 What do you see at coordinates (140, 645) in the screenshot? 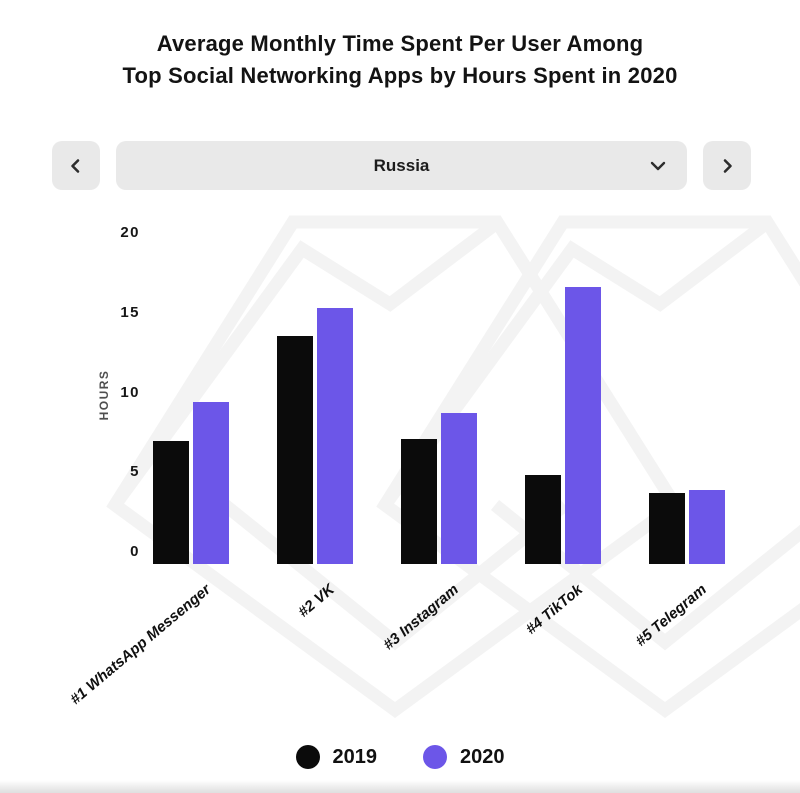
I see `x-axis-category-label: #1 WhatsApp Messenger` at bounding box center [140, 645].